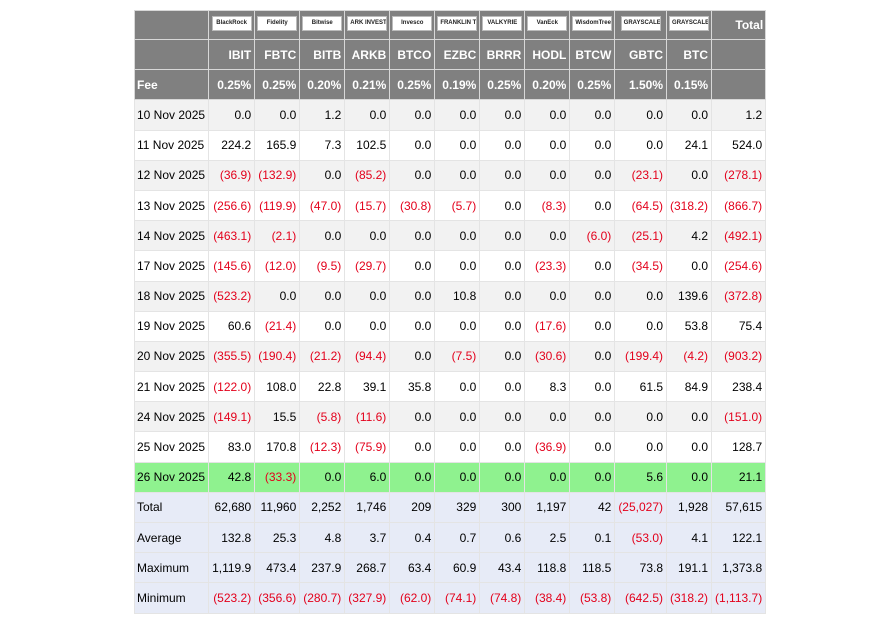  What do you see at coordinates (739, 568) in the screenshot?
I see `summary-value: 1,373.8` at bounding box center [739, 568].